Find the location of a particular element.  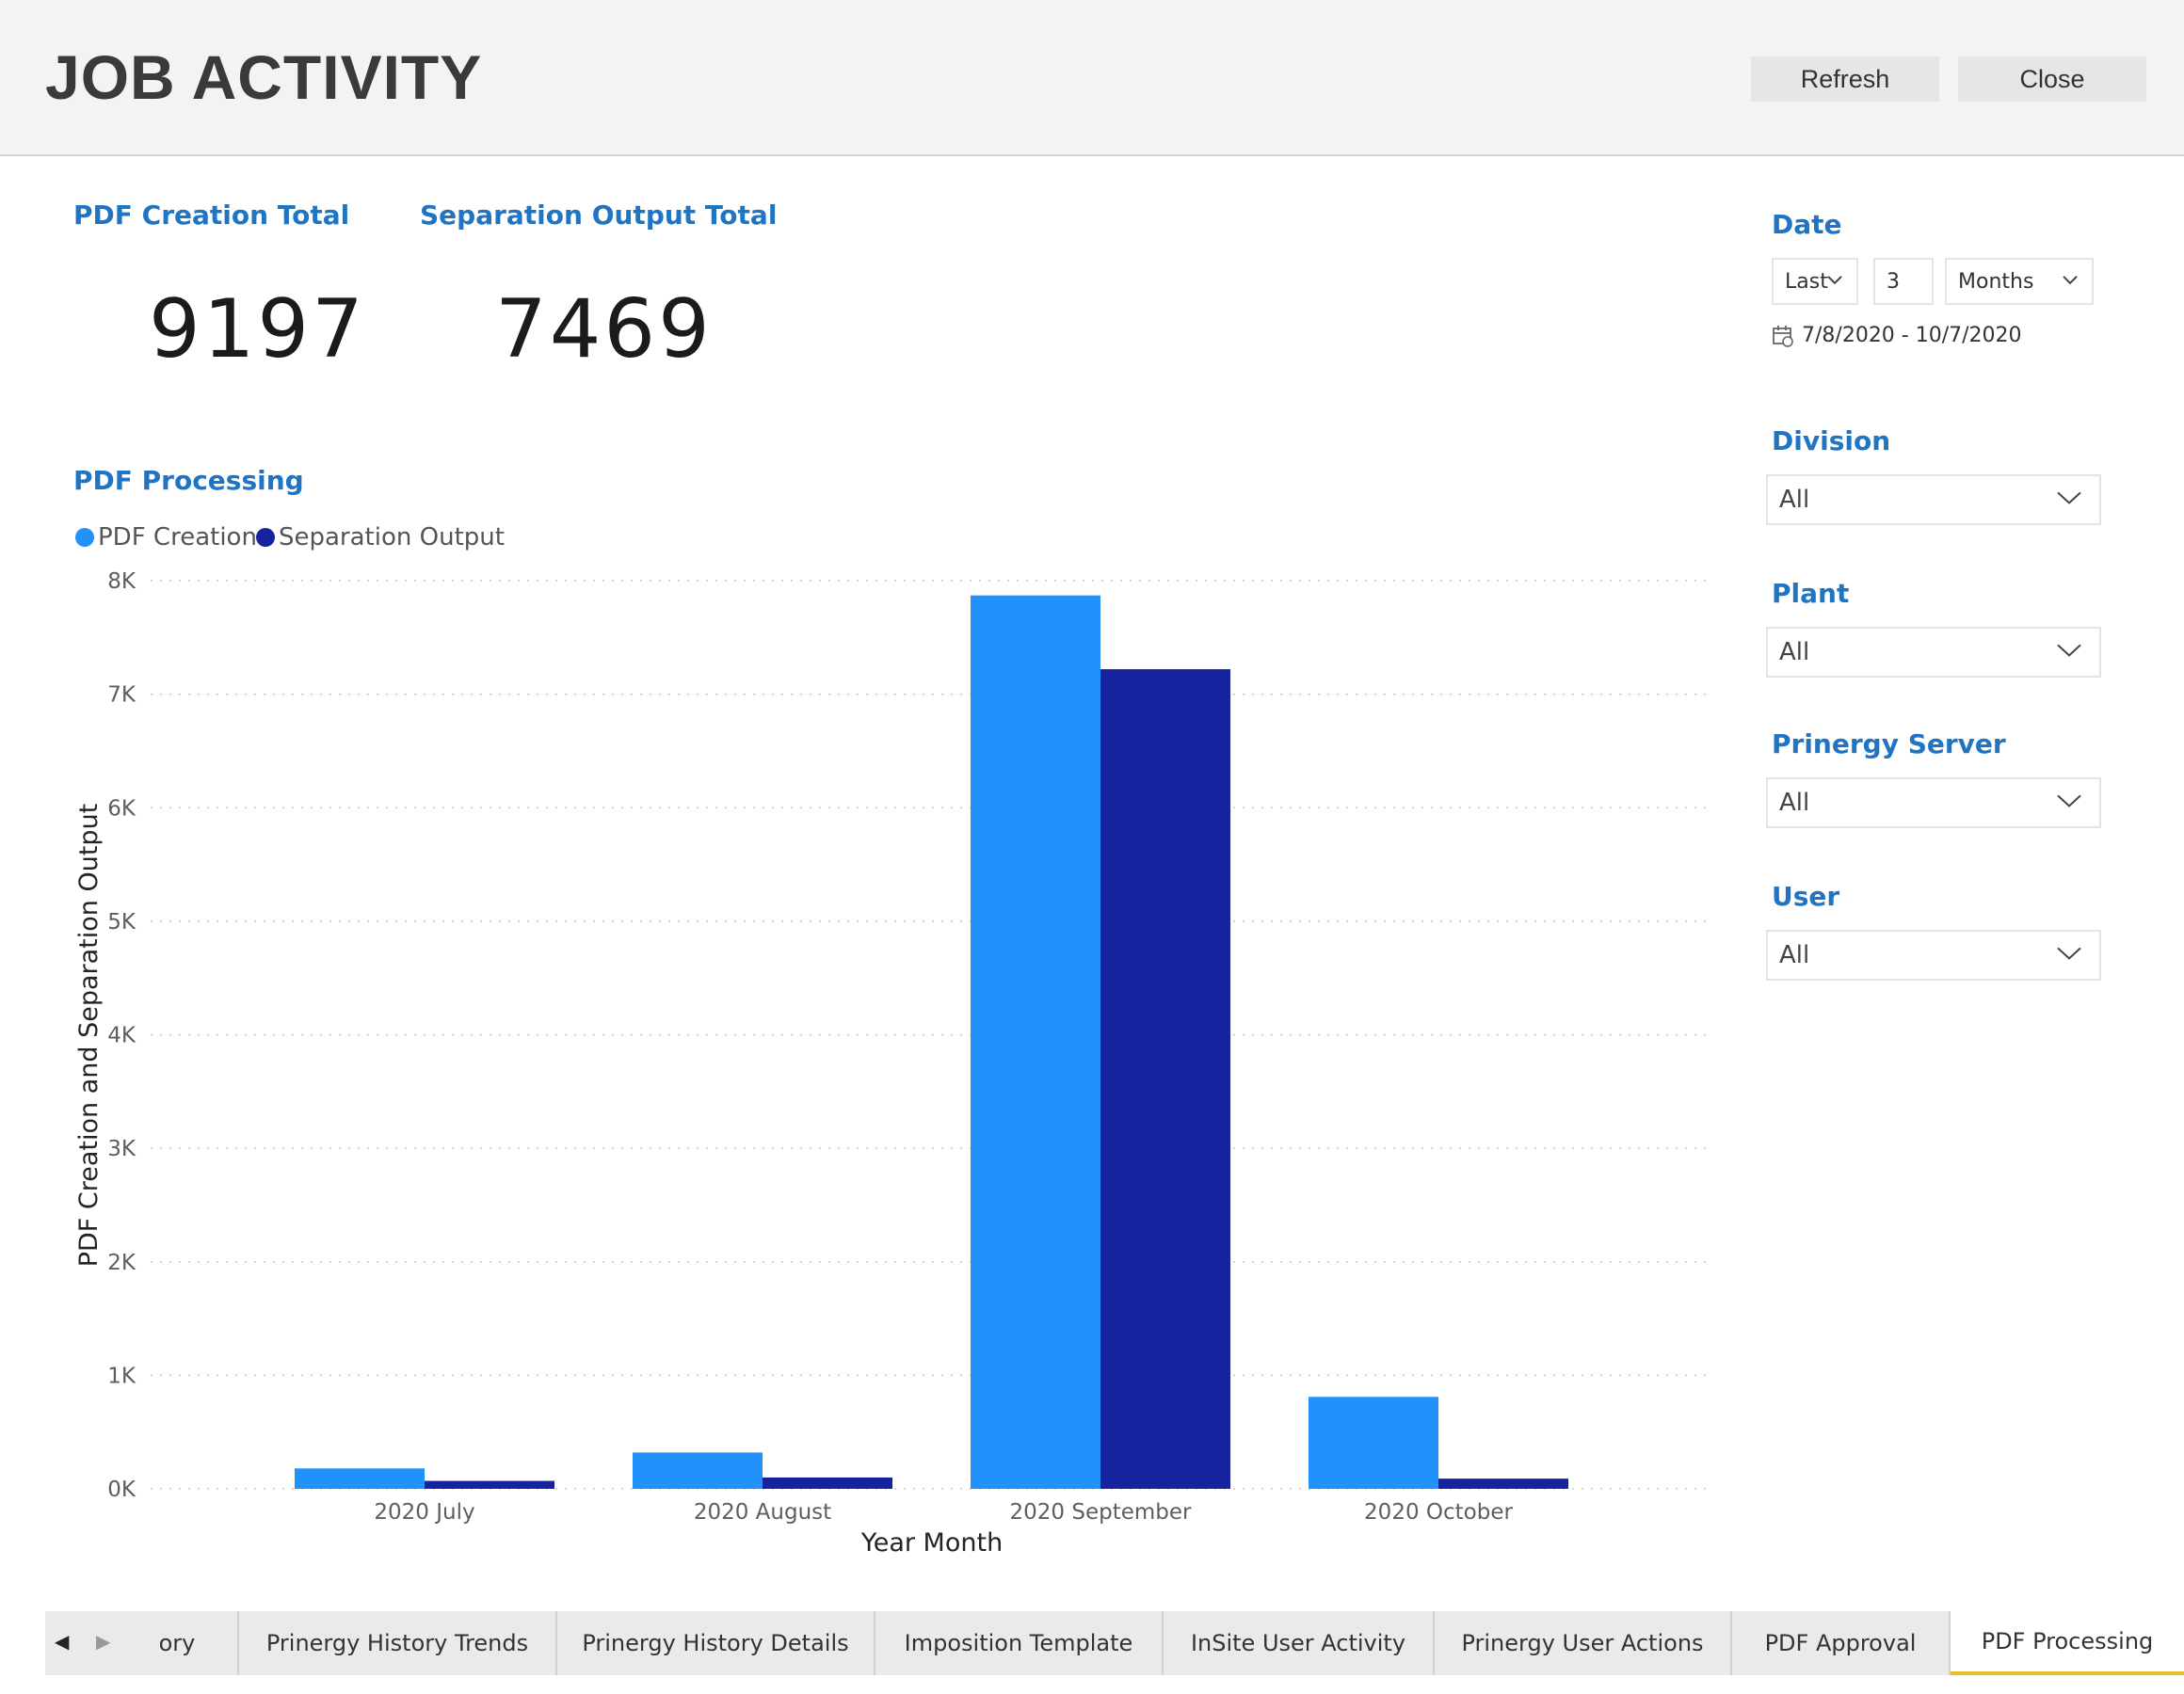

tab-prinergy-history-trends: Prinergy History Trends is located at coordinates (398, 1643).